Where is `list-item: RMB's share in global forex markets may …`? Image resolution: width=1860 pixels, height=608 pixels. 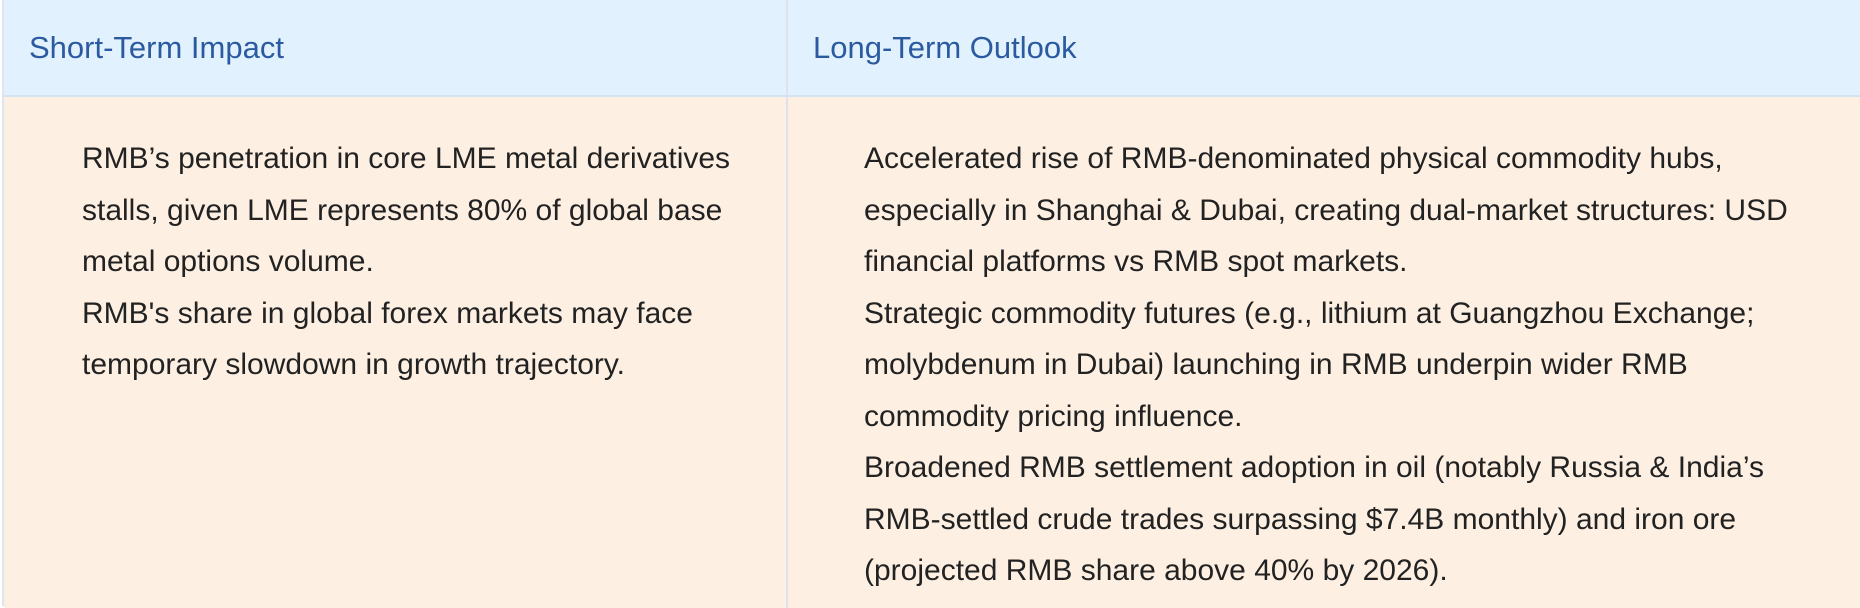
list-item: RMB's share in global forex markets may … is located at coordinates (387, 339).